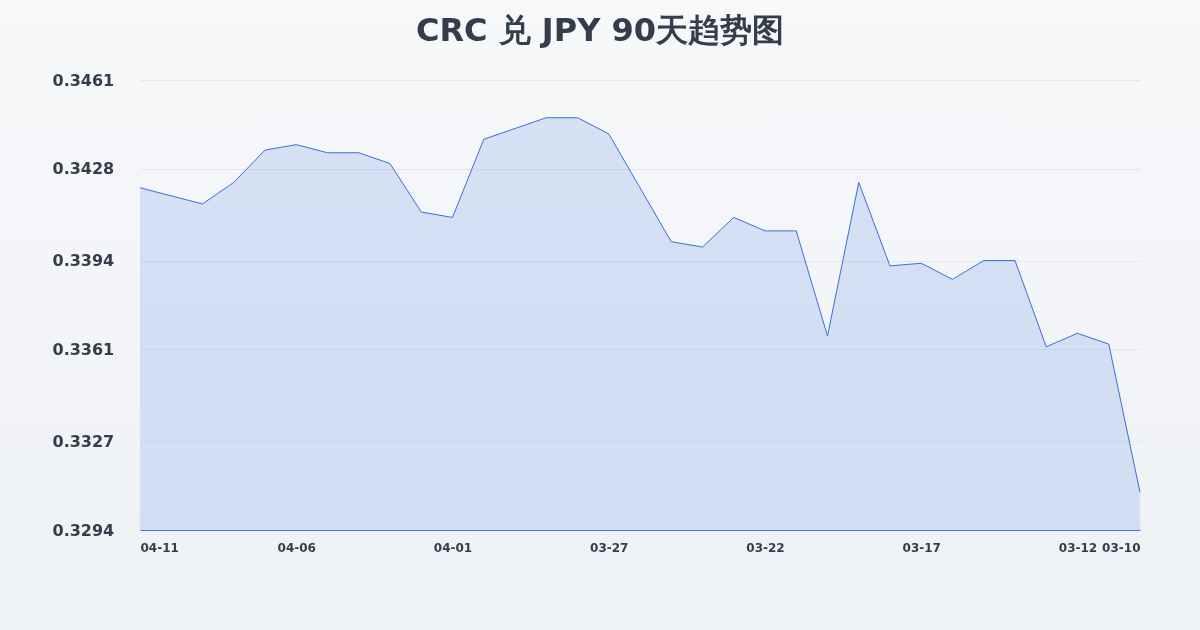 This screenshot has width=1200, height=630. What do you see at coordinates (83, 530) in the screenshot?
I see `y-tick-label: 0.3294` at bounding box center [83, 530].